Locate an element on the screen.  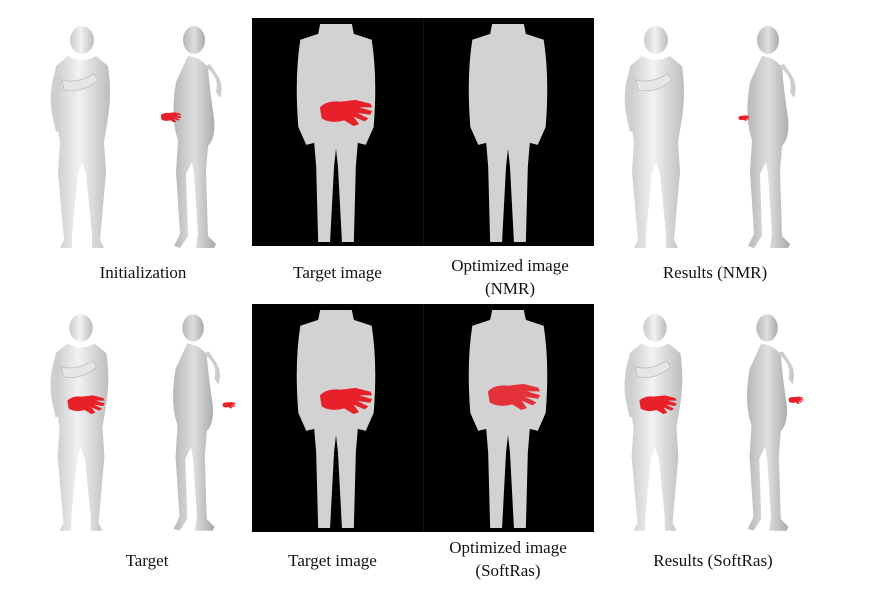
caption-row1-optimized-line1: Optimized image is located at coordinates (510, 265).